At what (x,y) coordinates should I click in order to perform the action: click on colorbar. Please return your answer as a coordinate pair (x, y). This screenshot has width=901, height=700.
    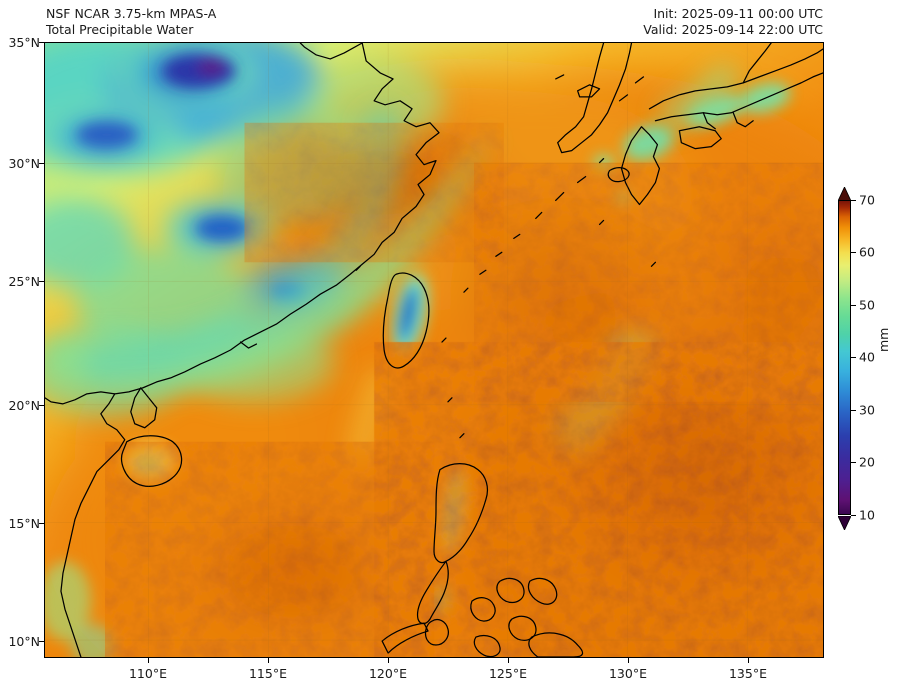
    Looking at the image, I should click on (844, 357).